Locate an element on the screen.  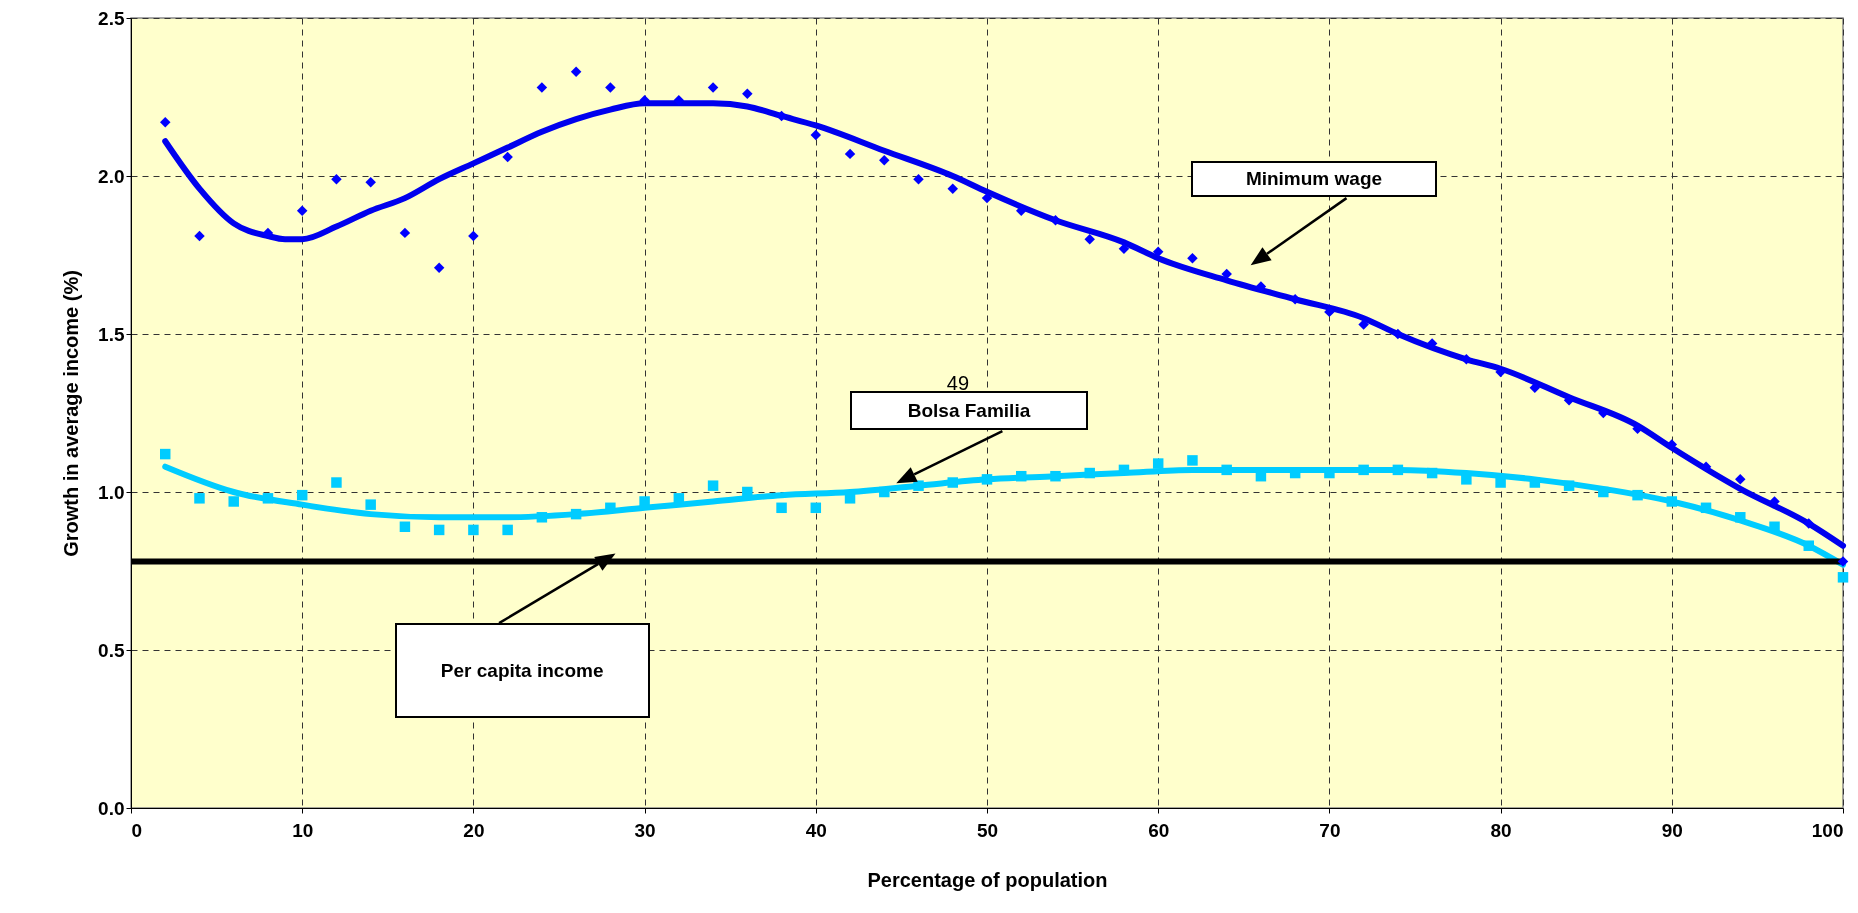
y-tick-label: 1.0 is located at coordinates (111, 492).